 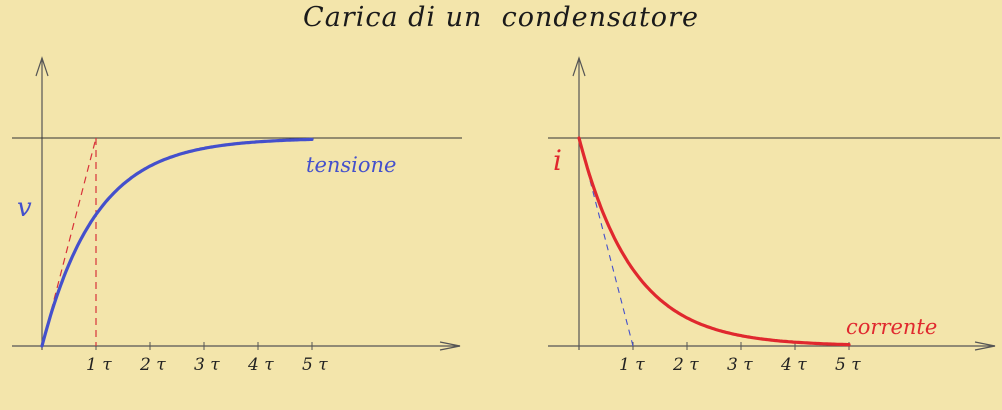 What do you see at coordinates (152, 365) in the screenshot?
I see `left-tick-label-2: 2 τ` at bounding box center [152, 365].